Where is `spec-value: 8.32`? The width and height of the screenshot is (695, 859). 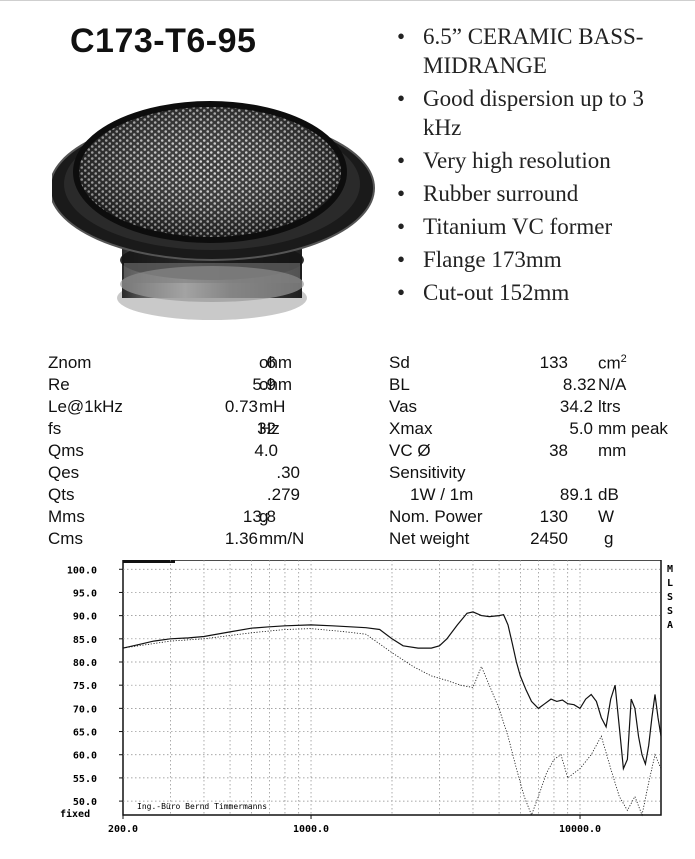
spec-value: 8.32 is located at coordinates (579, 384).